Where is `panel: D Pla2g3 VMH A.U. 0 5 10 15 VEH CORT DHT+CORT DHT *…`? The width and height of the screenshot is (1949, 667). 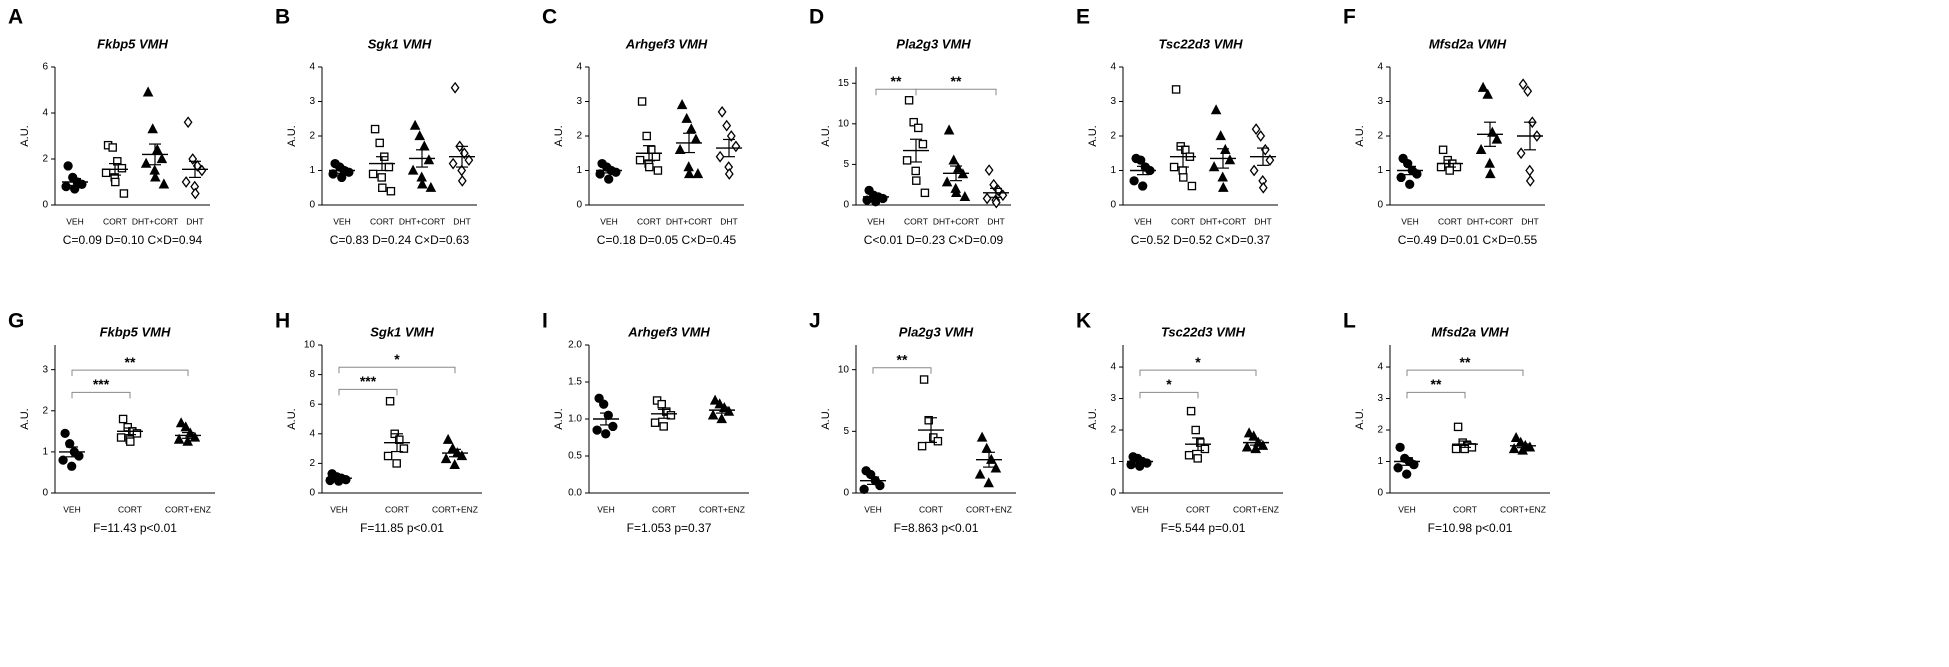 panel: D Pla2g3 VMH A.U. 0 5 10 15 VEH CORT DHT+CORT DHT *… is located at coordinates (910, 126).